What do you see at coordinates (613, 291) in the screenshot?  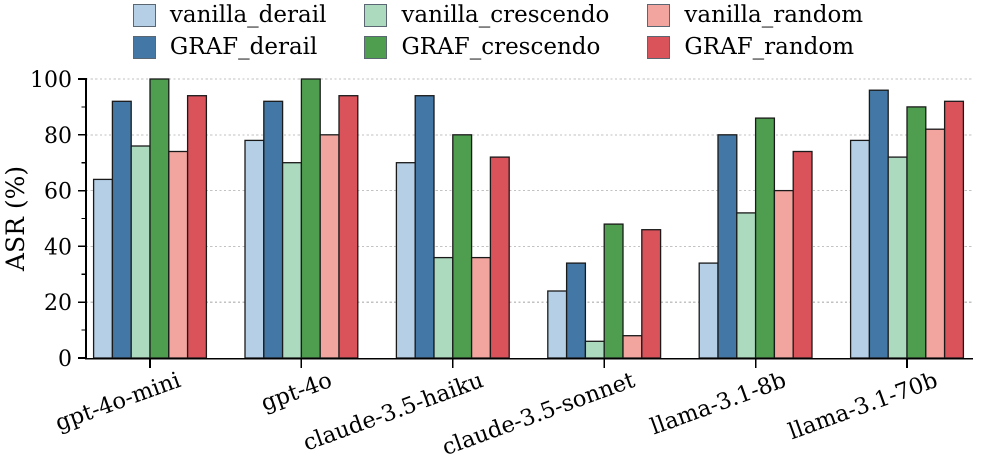 I see `bar-GRAF_crescendo-claude-3.5-sonnet` at bounding box center [613, 291].